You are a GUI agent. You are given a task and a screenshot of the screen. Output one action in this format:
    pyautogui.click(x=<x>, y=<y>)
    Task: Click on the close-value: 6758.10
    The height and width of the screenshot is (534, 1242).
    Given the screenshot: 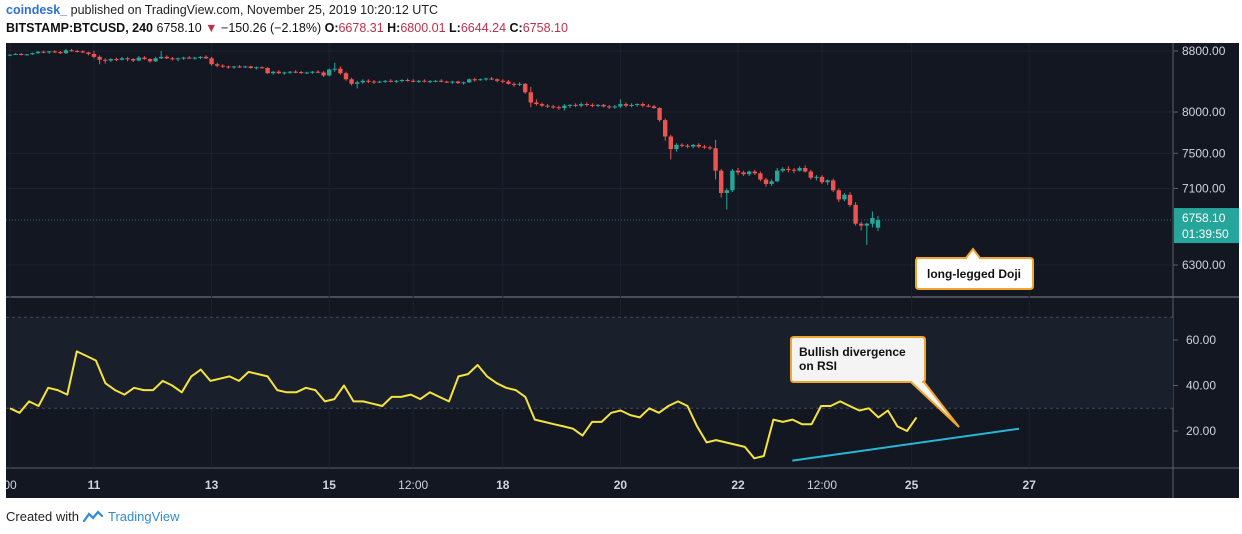 What is the action you would take?
    pyautogui.click(x=545, y=28)
    